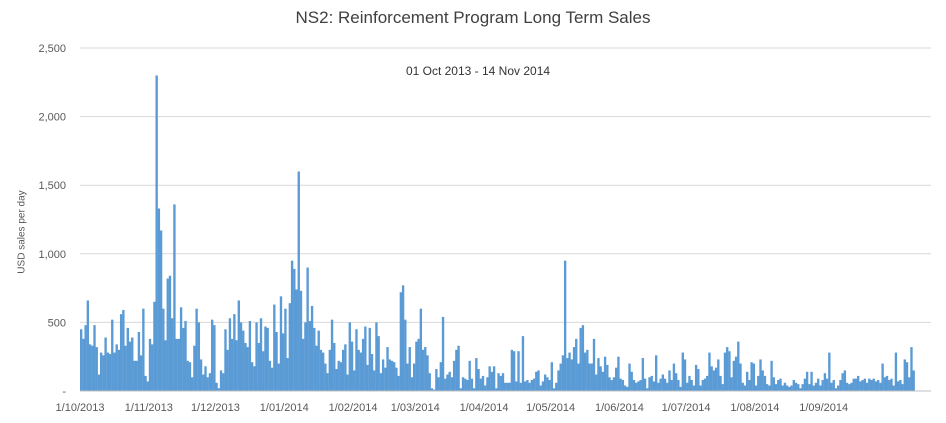  I want to click on y-tick-label: 1,000, so click(52, 255).